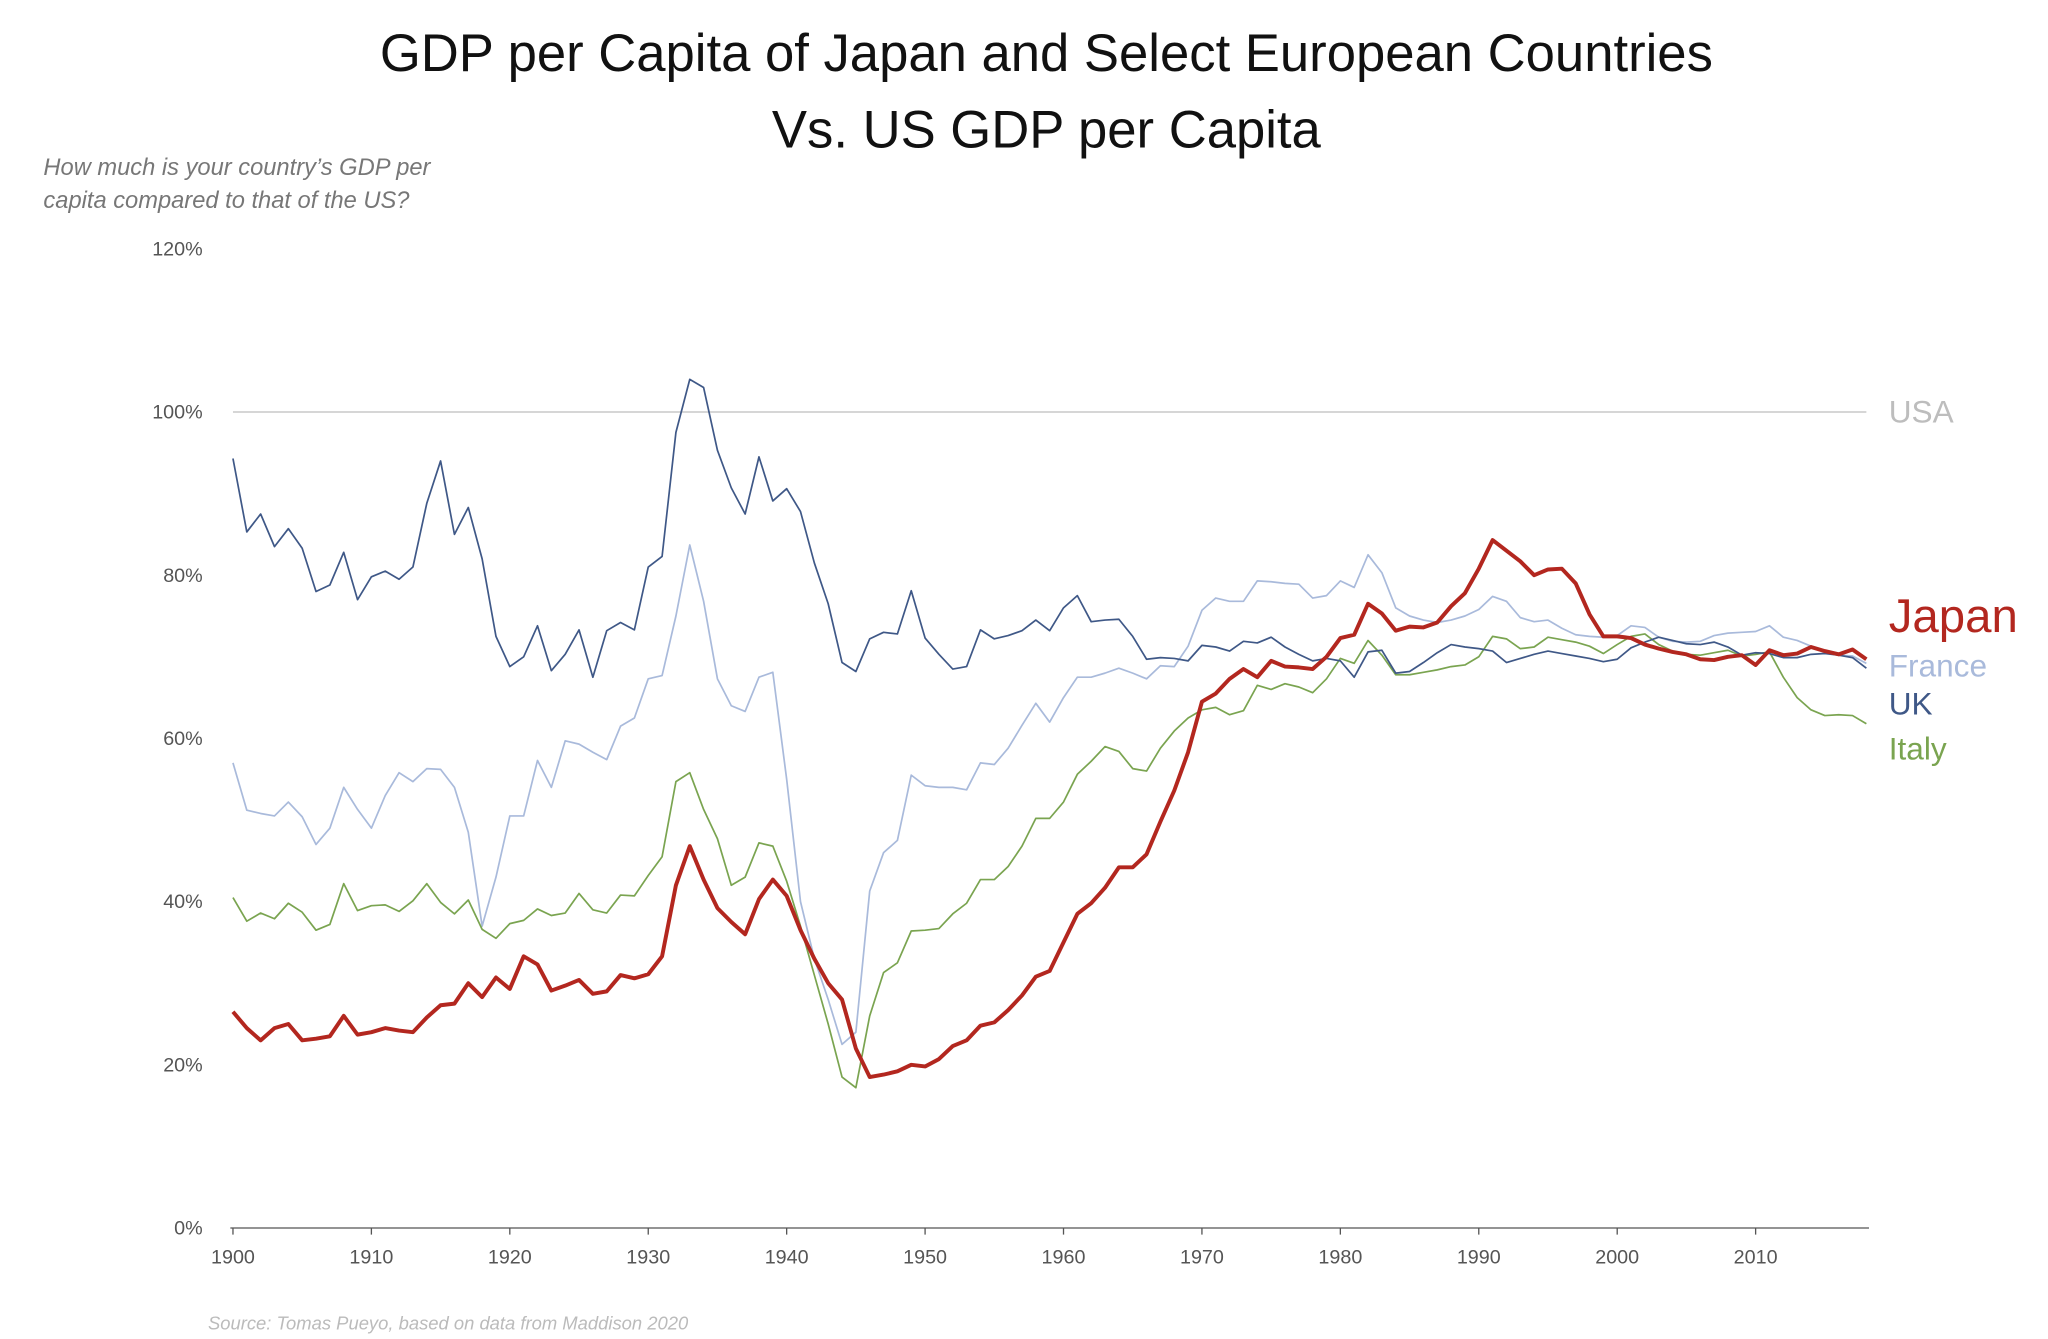 Image resolution: width=2048 pixels, height=1339 pixels. I want to click on y-tick-label: 120%, so click(177, 249).